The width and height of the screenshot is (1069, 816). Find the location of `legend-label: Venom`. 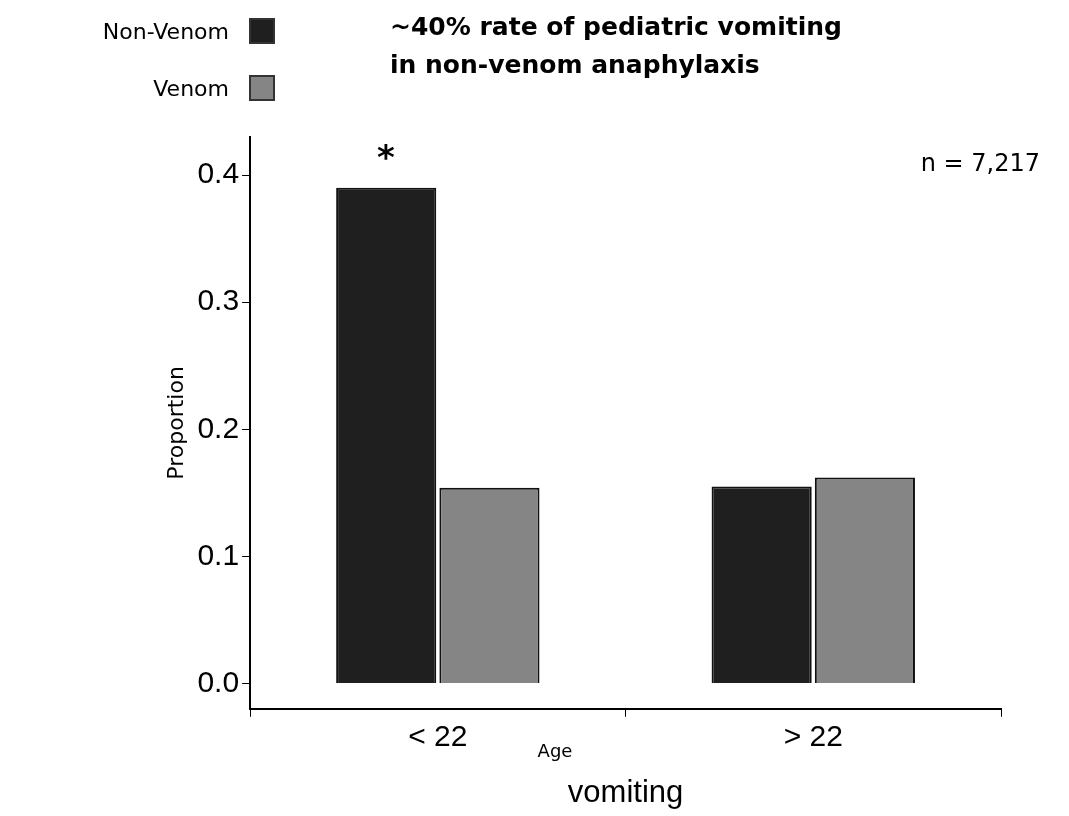

legend-label: Venom is located at coordinates (191, 88).